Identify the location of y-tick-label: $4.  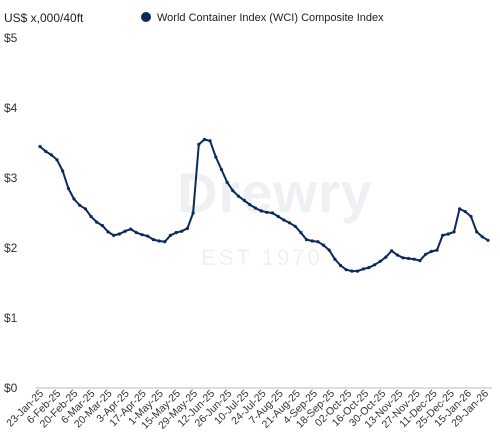
(11, 108).